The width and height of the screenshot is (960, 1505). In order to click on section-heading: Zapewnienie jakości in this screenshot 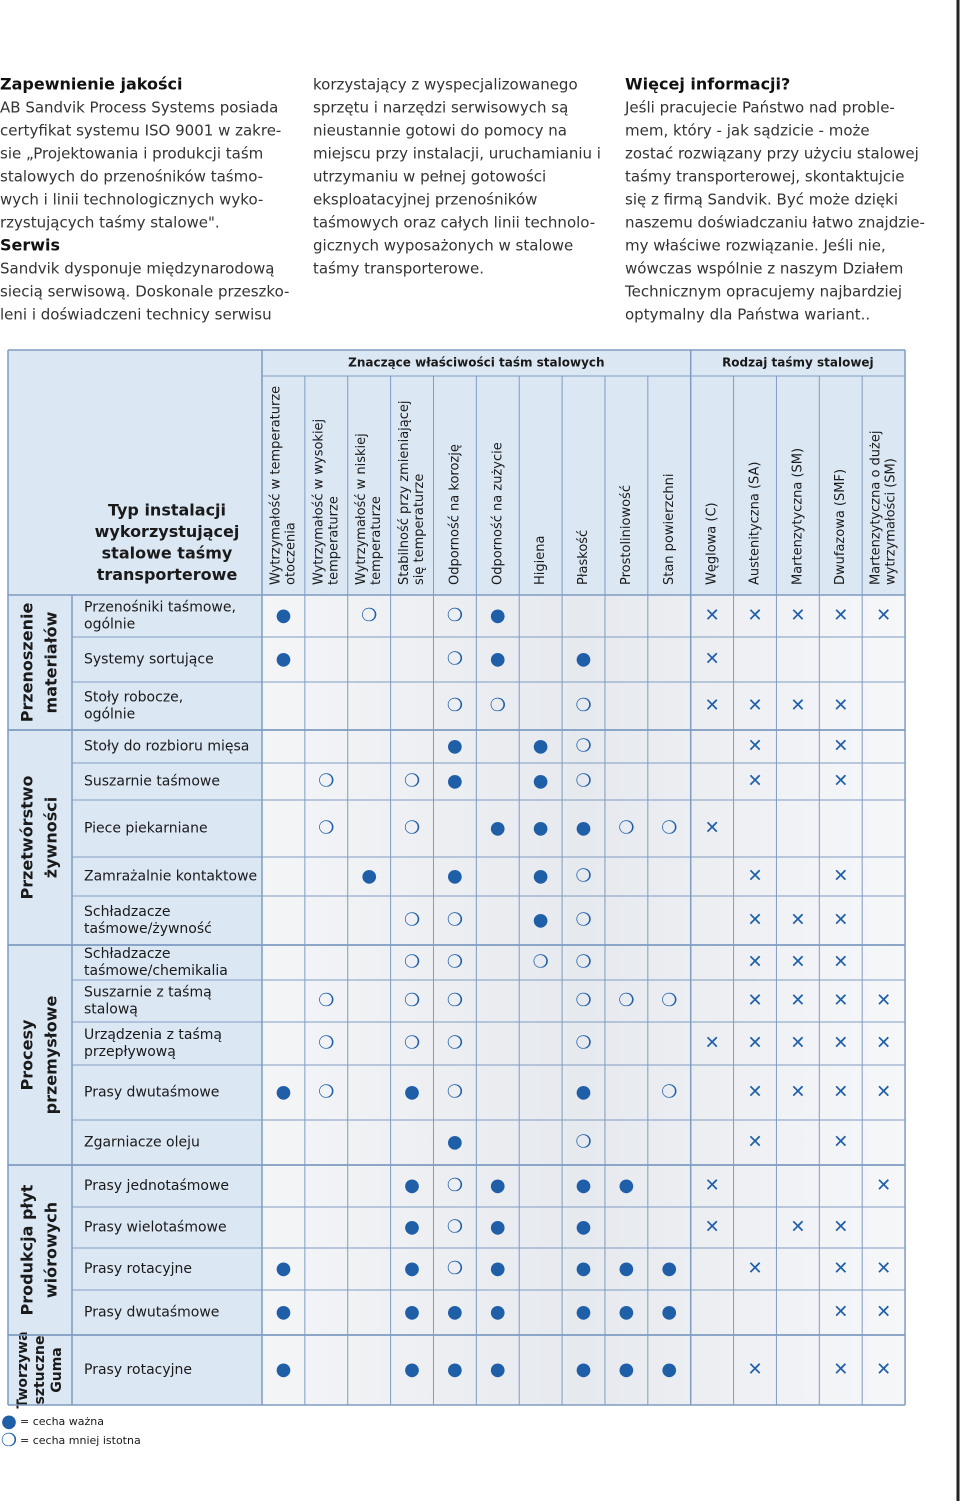, I will do `click(91, 84)`.